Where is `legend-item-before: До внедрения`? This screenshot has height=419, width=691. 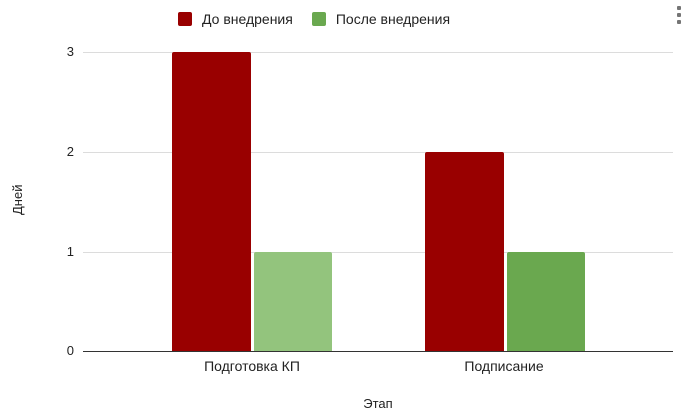 legend-item-before: До внедрения is located at coordinates (235, 19).